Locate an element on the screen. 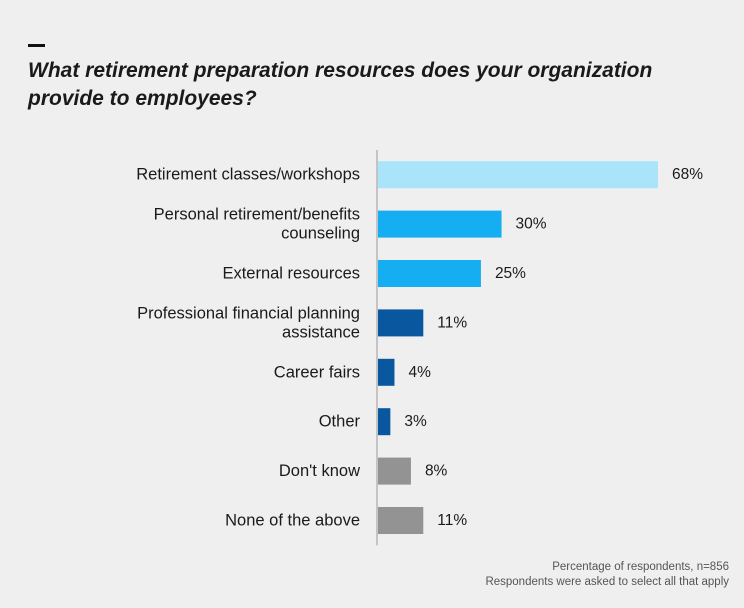 Image resolution: width=744 pixels, height=608 pixels. bar-value-label: 25% is located at coordinates (510, 273).